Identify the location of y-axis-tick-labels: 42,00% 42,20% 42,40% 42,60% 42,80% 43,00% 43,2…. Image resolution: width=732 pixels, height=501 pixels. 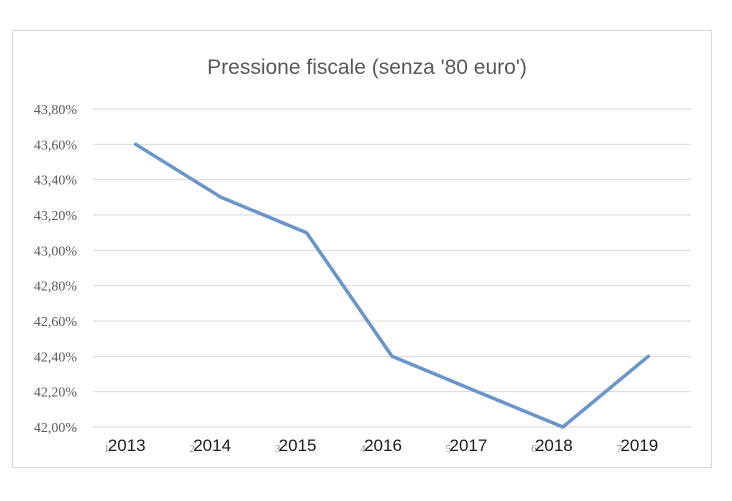
(56, 269).